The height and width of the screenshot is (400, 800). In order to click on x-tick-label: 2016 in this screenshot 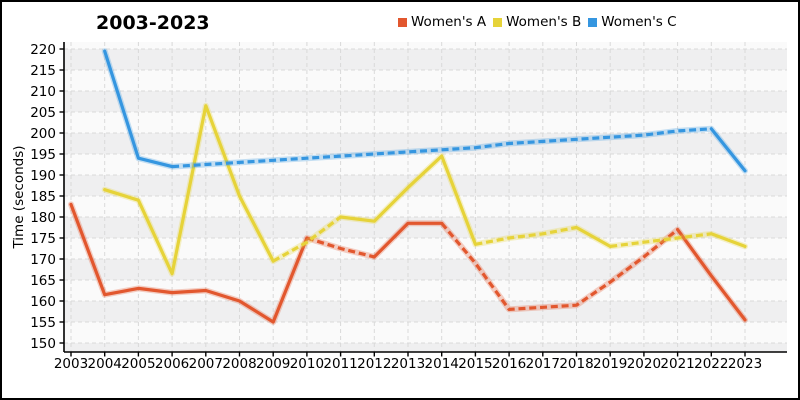, I will do `click(509, 364)`.